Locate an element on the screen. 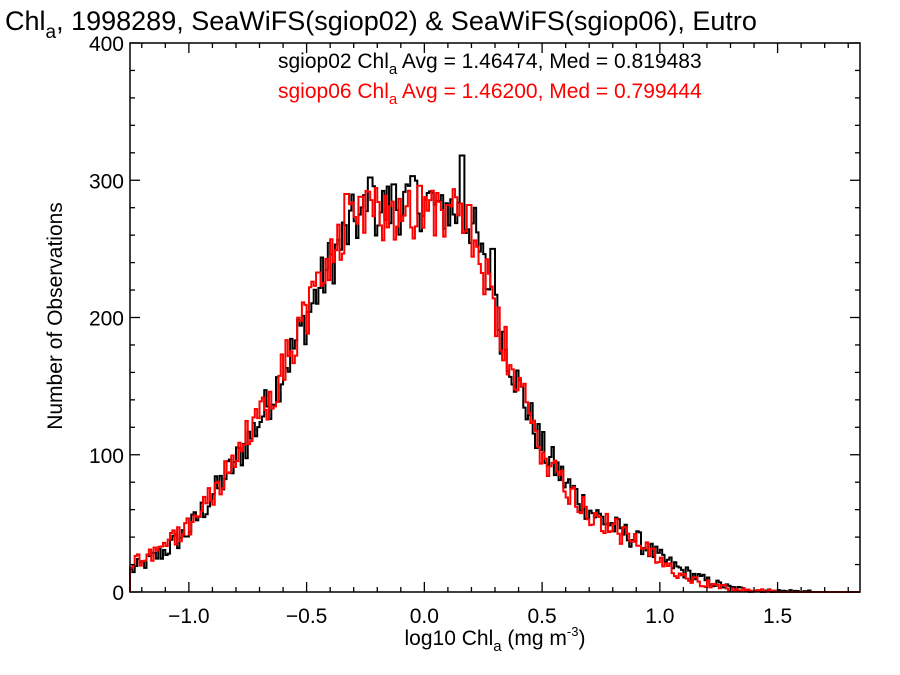  x-tick-label: −0.5 is located at coordinates (306, 616).